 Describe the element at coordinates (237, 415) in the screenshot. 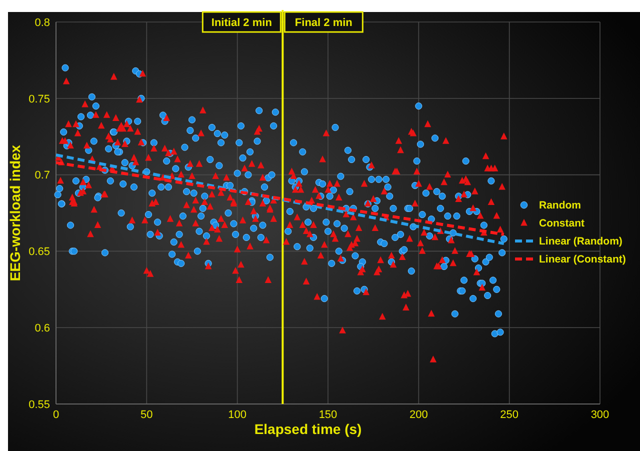

I see `x-tick-label: 100` at that location.